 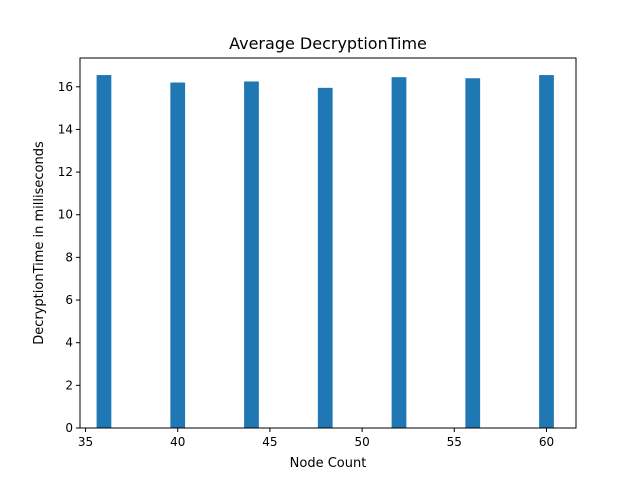 I want to click on y-tick-label-0: 0, so click(x=69, y=428).